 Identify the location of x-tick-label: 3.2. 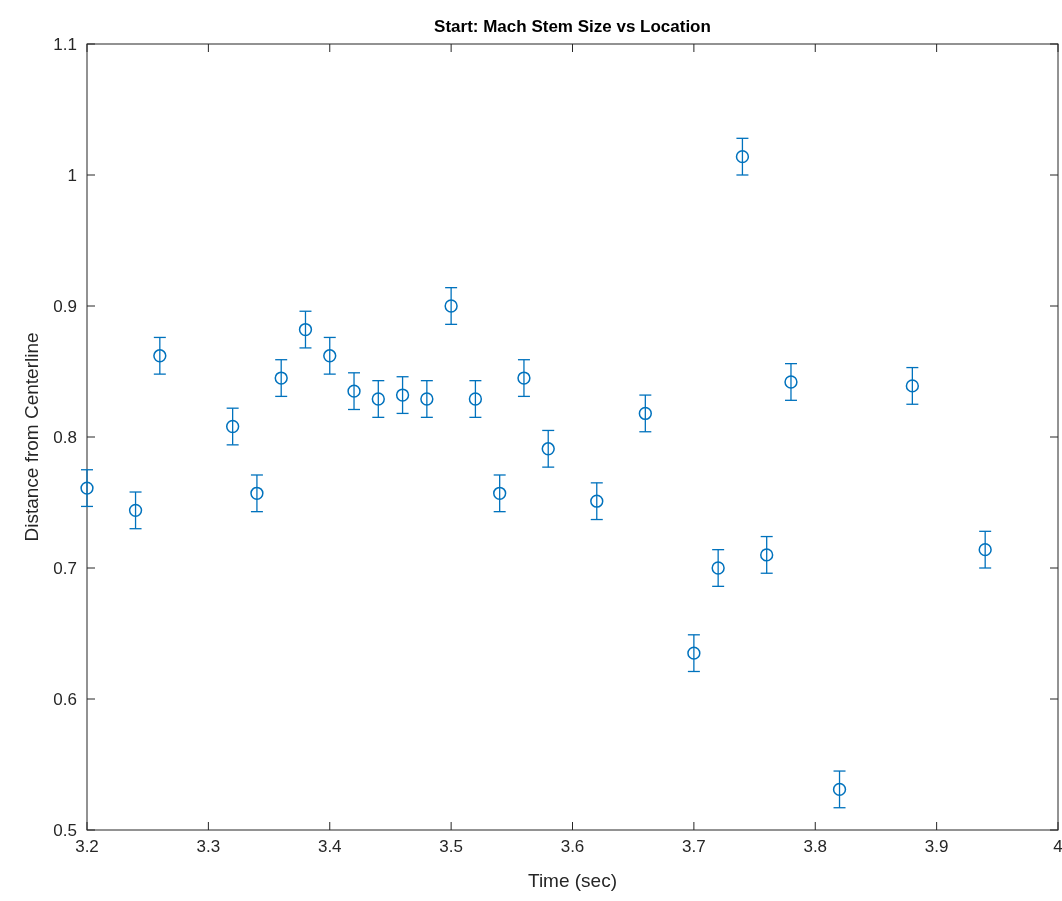
(87, 846).